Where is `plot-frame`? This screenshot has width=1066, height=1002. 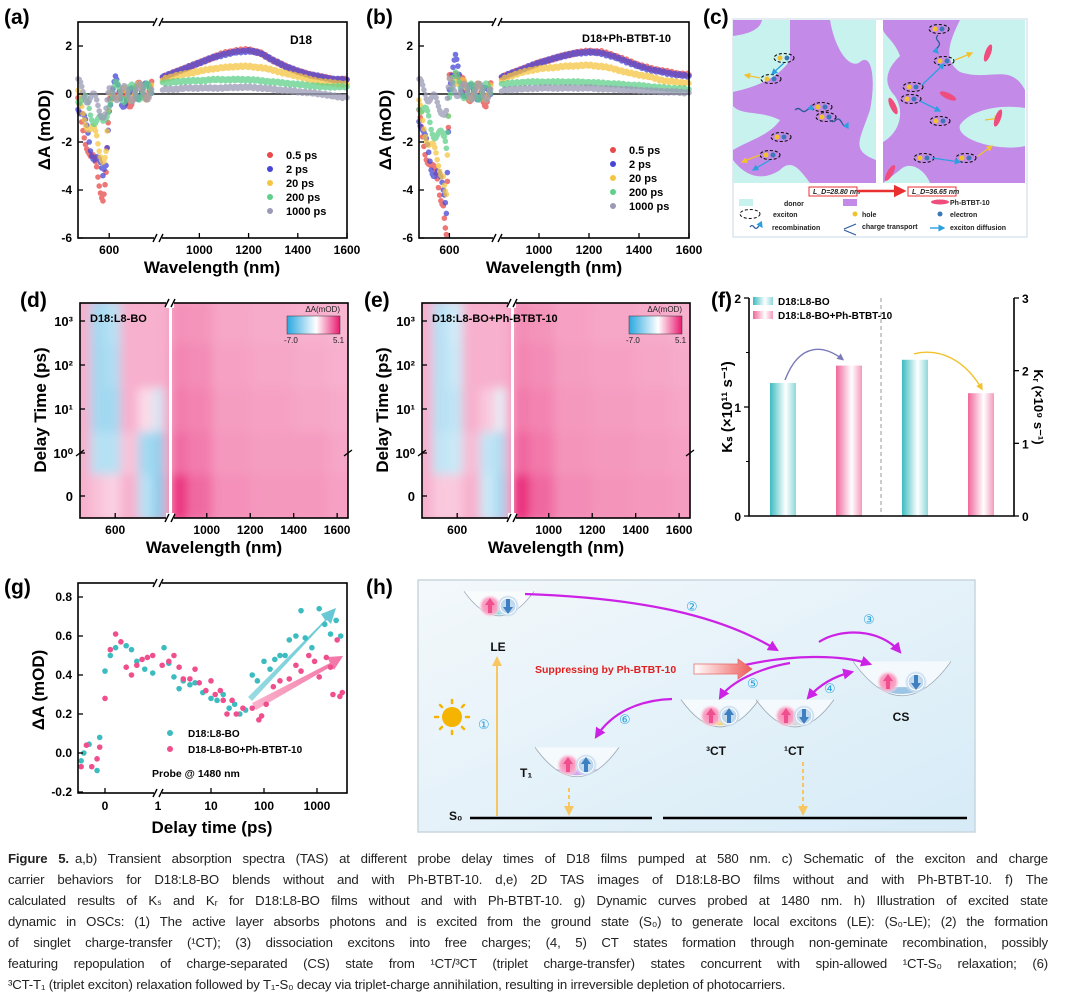 plot-frame is located at coordinates (556, 410).